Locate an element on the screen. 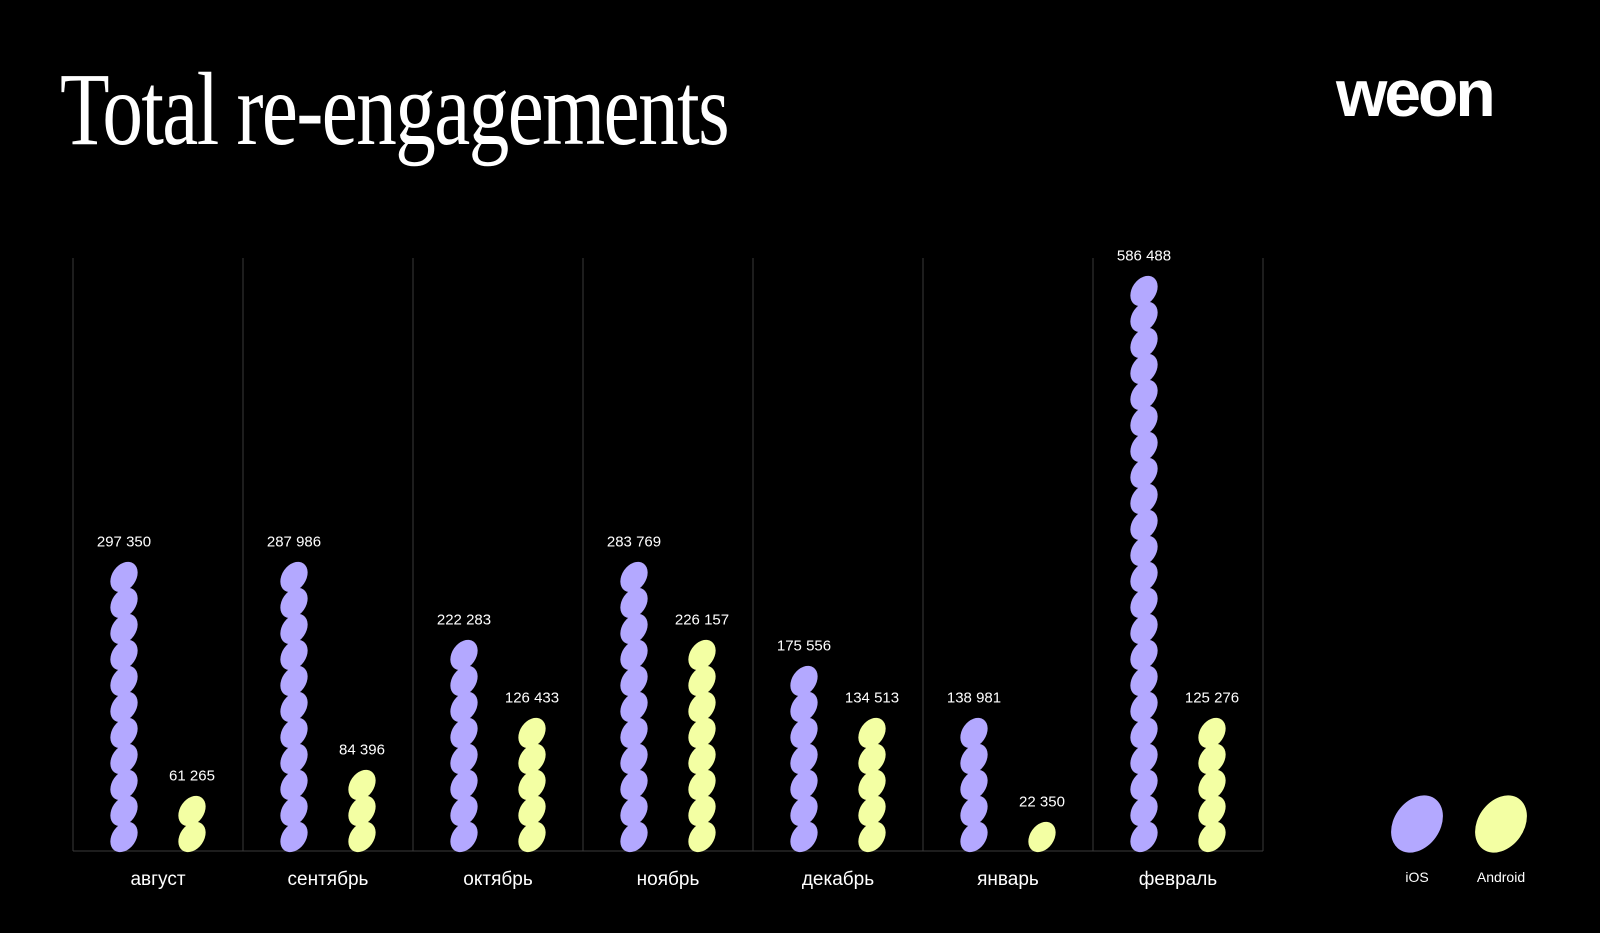 The height and width of the screenshot is (933, 1600). data-label: 287 986 is located at coordinates (294, 542).